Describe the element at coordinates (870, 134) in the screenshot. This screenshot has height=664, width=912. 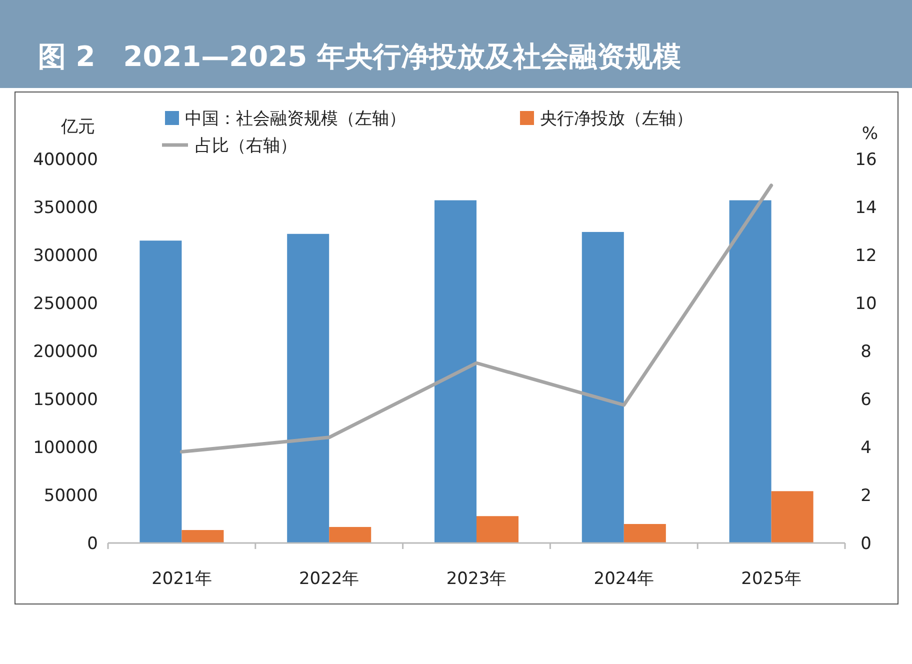
I see `y2-axis-title: %` at that location.